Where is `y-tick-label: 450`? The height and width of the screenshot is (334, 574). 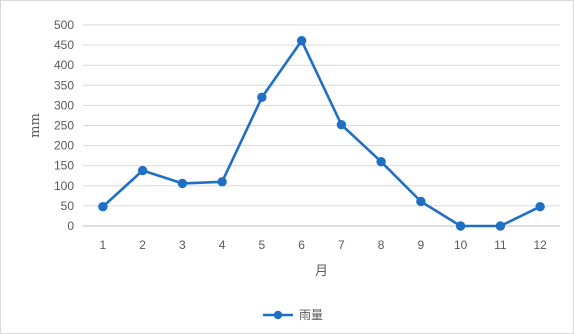 y-tick-label: 450 is located at coordinates (64, 45).